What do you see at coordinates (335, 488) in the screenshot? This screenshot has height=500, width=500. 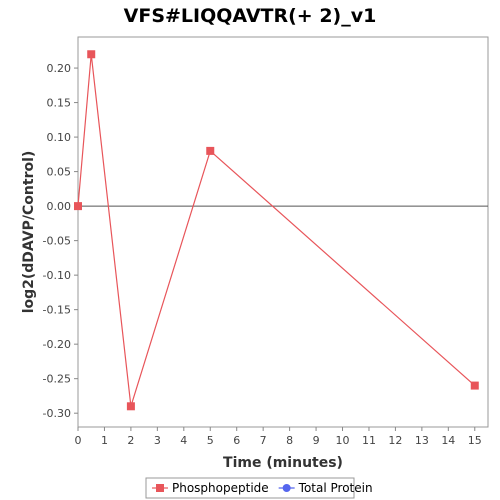 I see `legend-label: Total Protein` at bounding box center [335, 488].